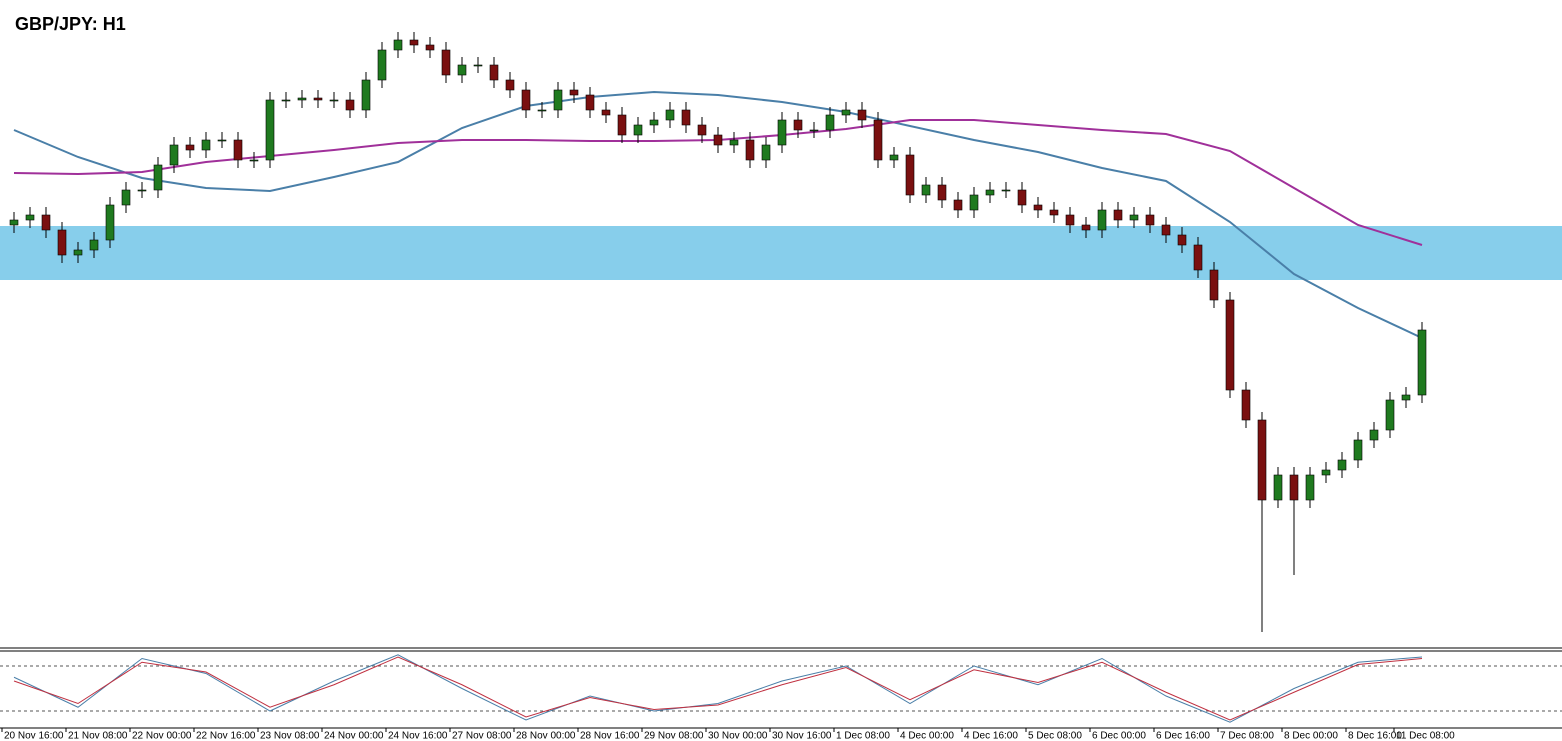 This screenshot has height=741, width=1562. What do you see at coordinates (418, 736) in the screenshot?
I see `x-tick-label: 24 Nov 16:00` at bounding box center [418, 736].